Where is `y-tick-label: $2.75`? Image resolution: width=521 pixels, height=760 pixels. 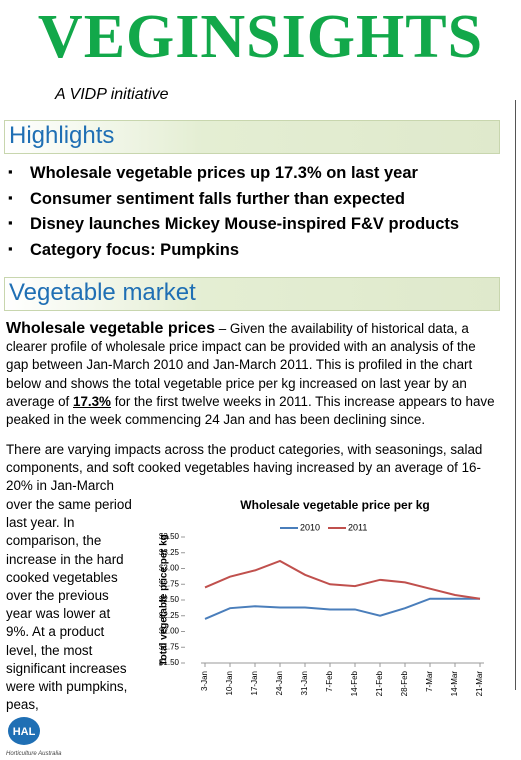 y-tick-label: $2.75 is located at coordinates (169, 583).